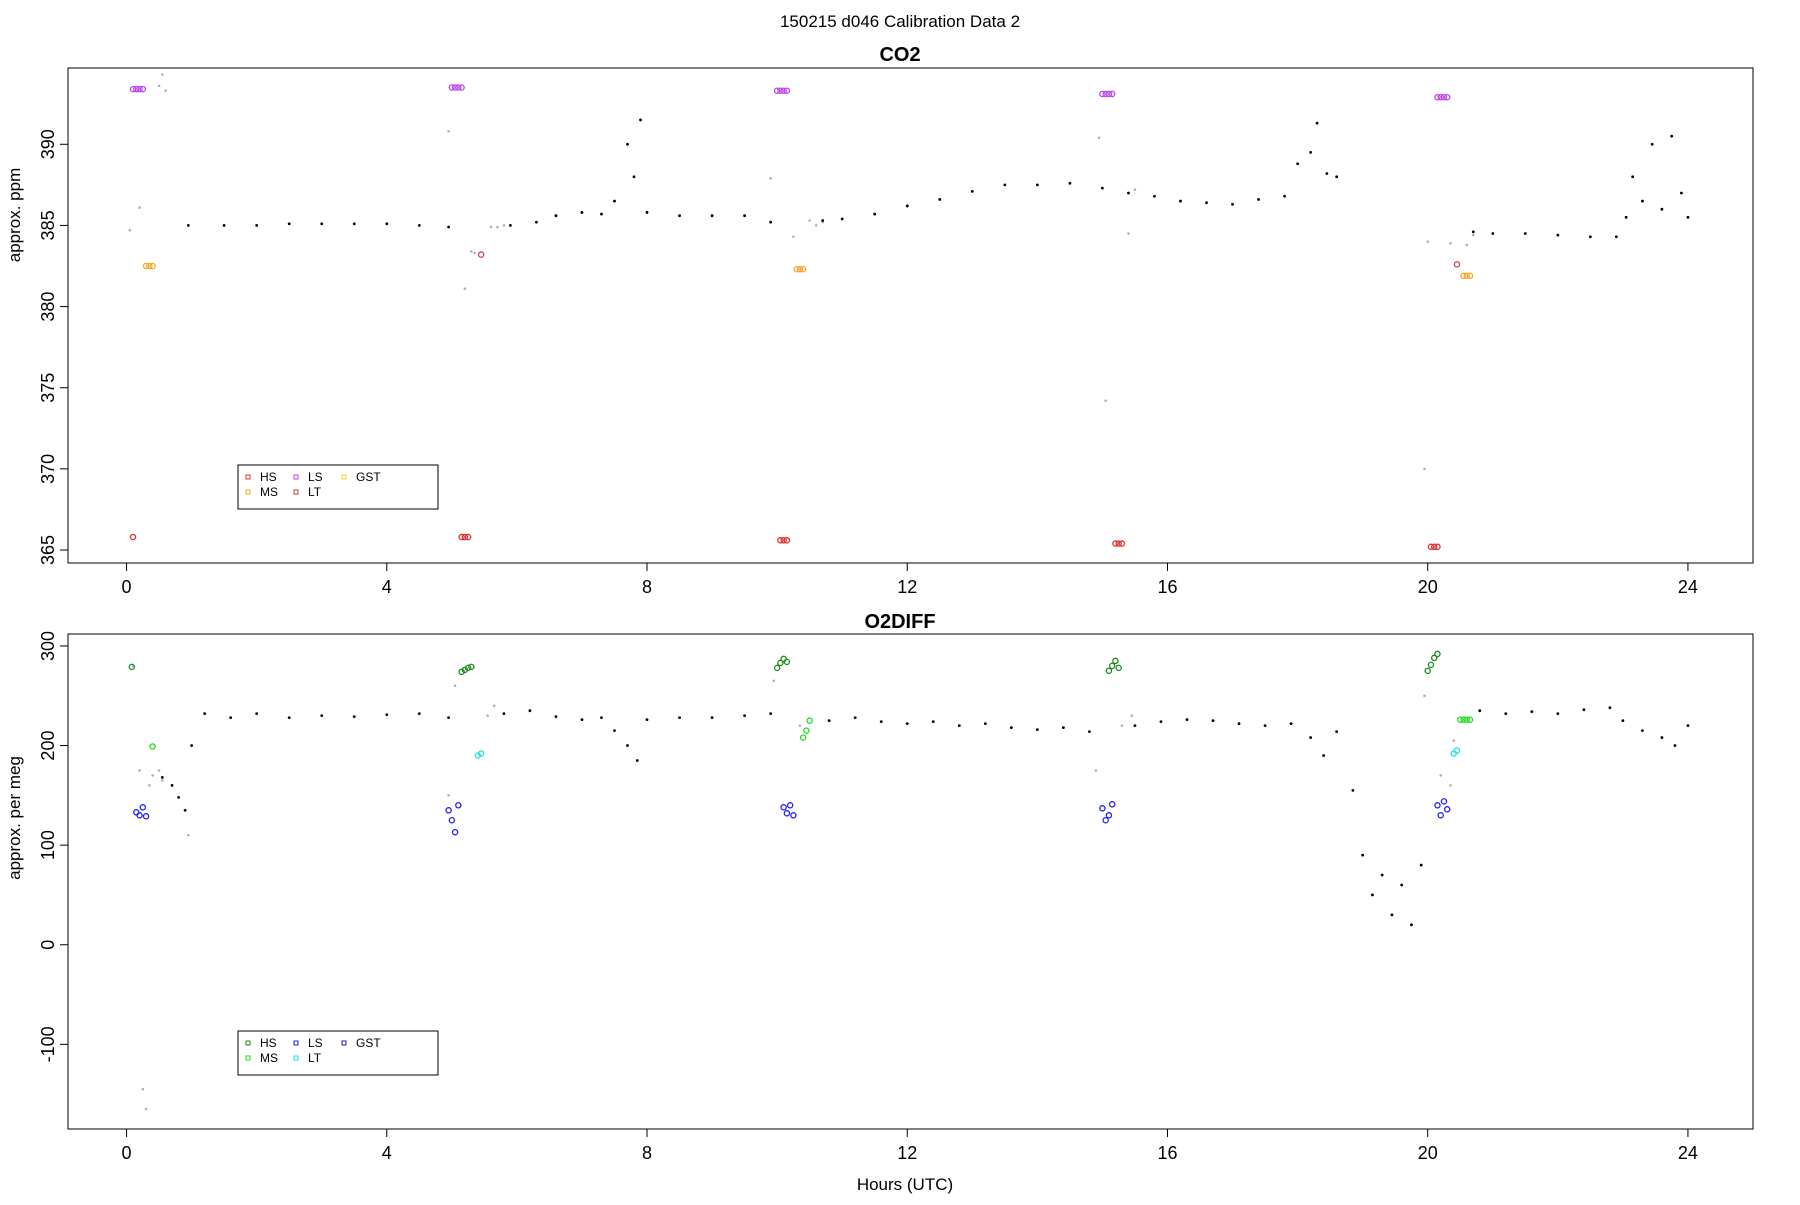 The width and height of the screenshot is (1800, 1205). What do you see at coordinates (1167, 587) in the screenshot?
I see `co2-x-tick-label: 16` at bounding box center [1167, 587].